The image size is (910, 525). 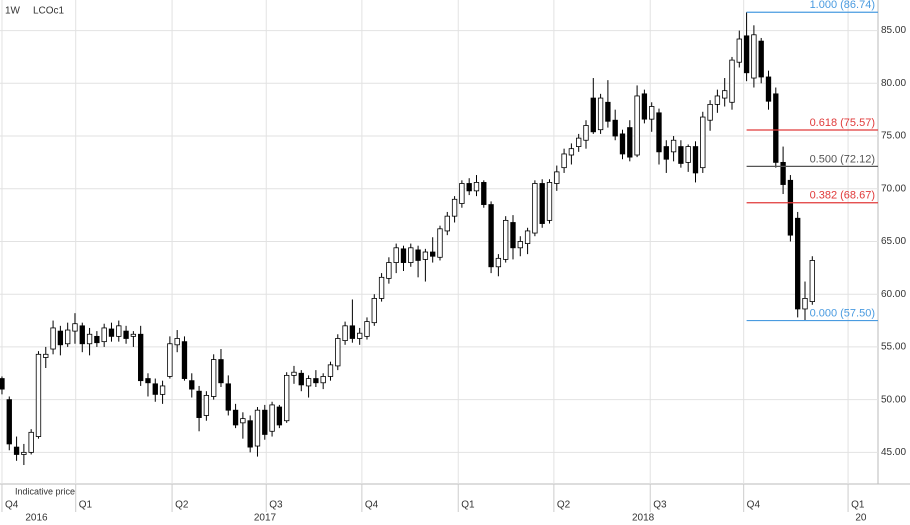 What do you see at coordinates (372, 505) in the screenshot?
I see `x-tick-label: Q4` at bounding box center [372, 505].